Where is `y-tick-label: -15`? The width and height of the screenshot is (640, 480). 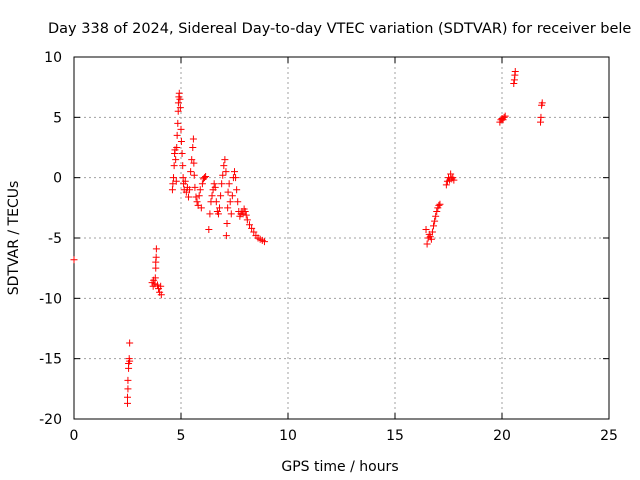 y-tick-label: -15 is located at coordinates (50, 360).